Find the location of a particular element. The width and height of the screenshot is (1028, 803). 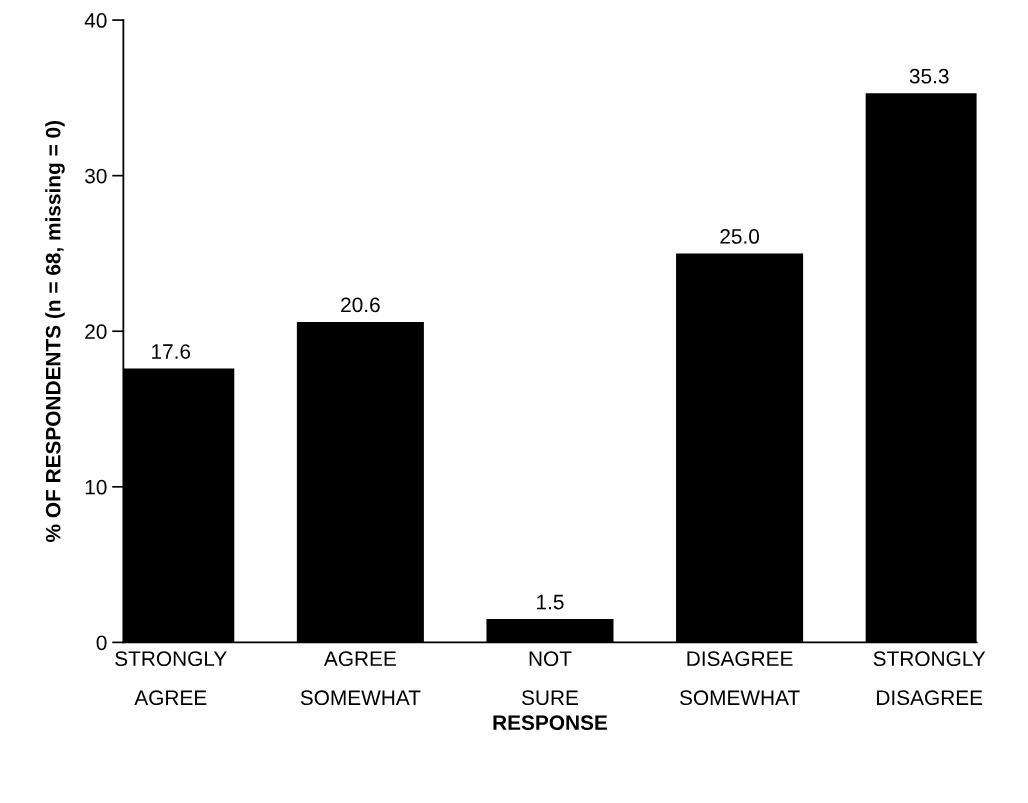

x-tick-label: DISAGREE SOMEWHAT is located at coordinates (739, 678).